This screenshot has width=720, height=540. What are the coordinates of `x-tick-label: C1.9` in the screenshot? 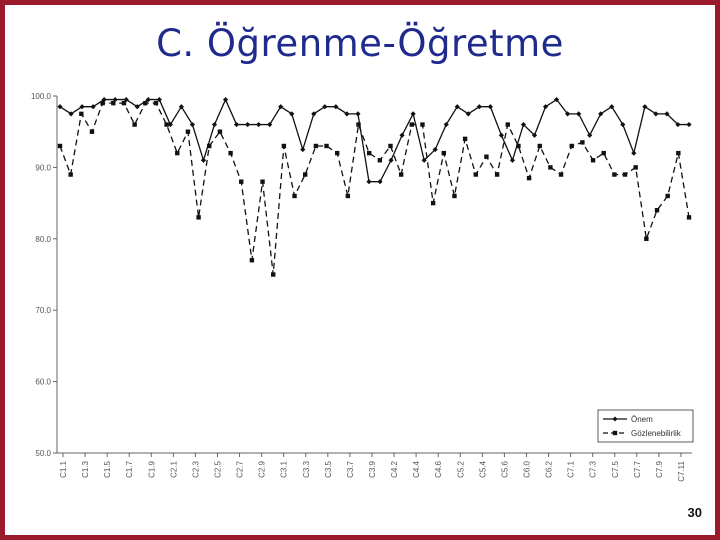 It's located at (151, 468).